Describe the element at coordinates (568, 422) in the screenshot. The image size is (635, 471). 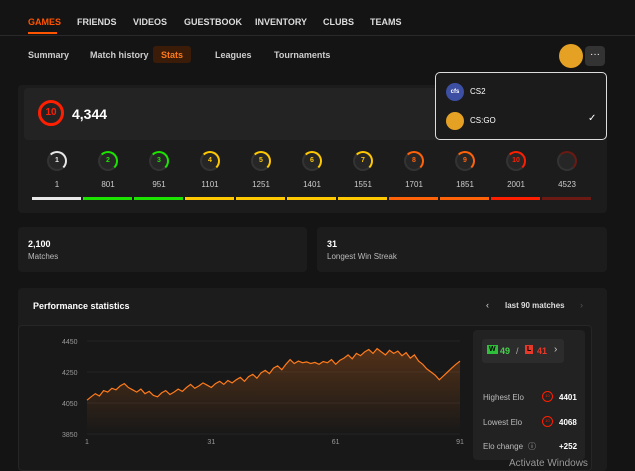
I see `row-value: 4068` at that location.